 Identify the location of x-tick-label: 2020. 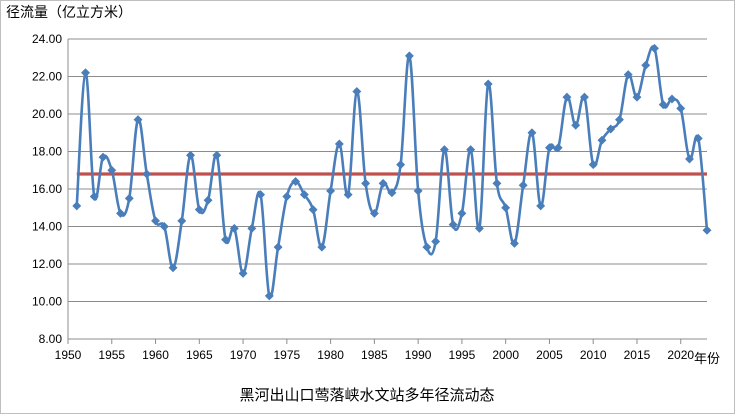
(680, 355).